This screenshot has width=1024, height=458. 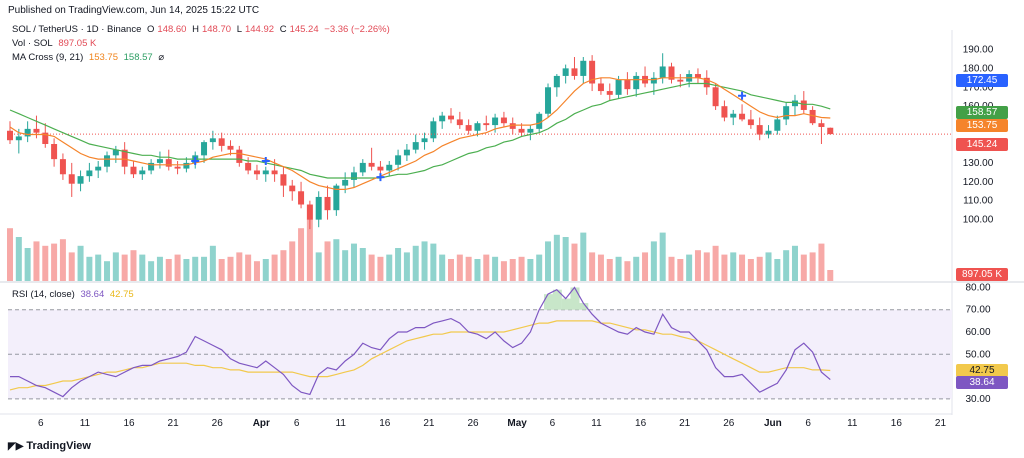 I want to click on time-tick-label: 6, so click(x=41, y=423).